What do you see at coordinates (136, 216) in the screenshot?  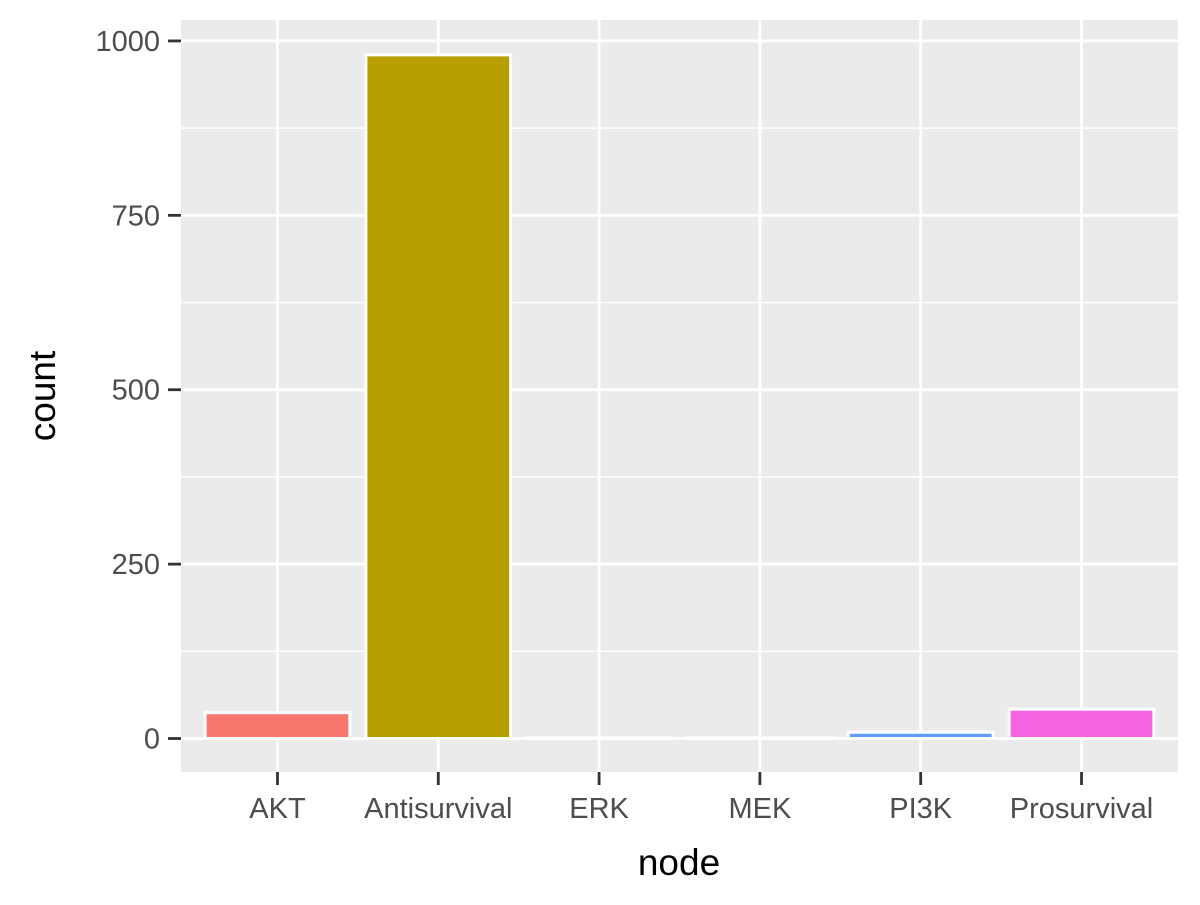 I see `y-tick-label: 750` at bounding box center [136, 216].